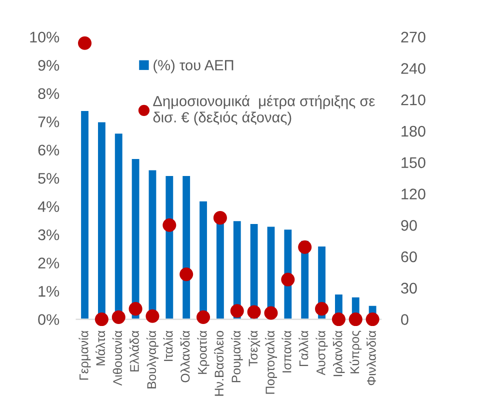  What do you see at coordinates (338, 353) in the screenshot?
I see `x-tick-label: Ιρλανδία` at bounding box center [338, 353].